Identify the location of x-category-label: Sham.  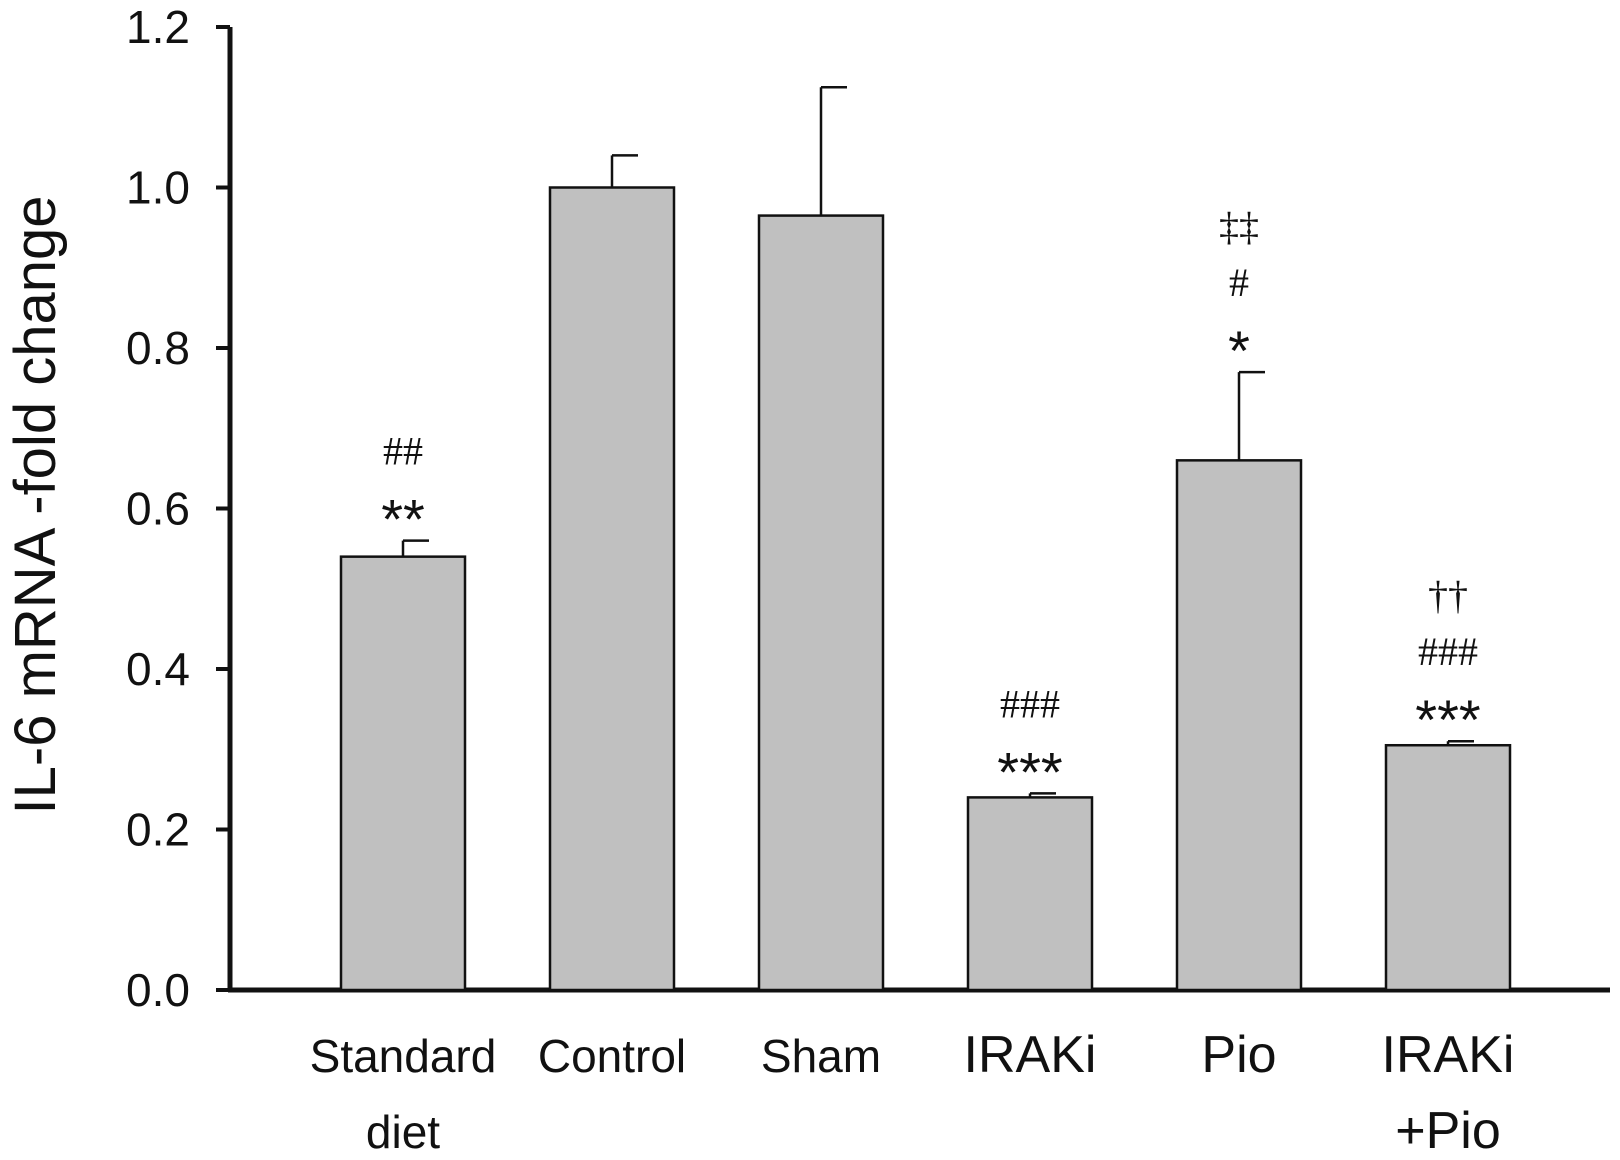
(821, 1056).